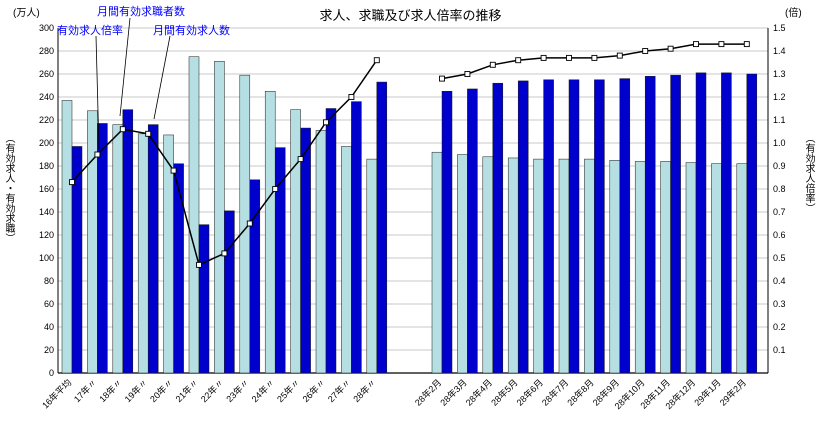 Image resolution: width=821 pixels, height=438 pixels. What do you see at coordinates (46, 74) in the screenshot?
I see `left-tick-label: 260` at bounding box center [46, 74].